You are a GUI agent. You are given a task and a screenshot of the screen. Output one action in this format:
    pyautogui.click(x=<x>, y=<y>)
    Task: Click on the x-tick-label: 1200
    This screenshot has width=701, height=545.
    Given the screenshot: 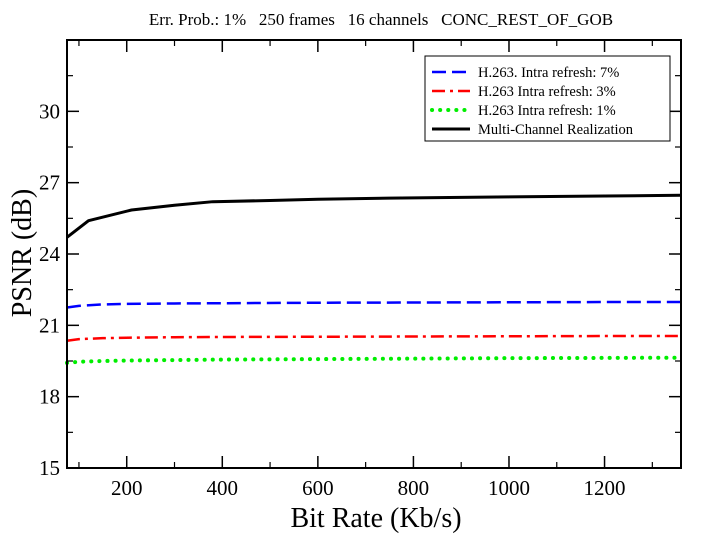 What is the action you would take?
    pyautogui.click(x=605, y=488)
    